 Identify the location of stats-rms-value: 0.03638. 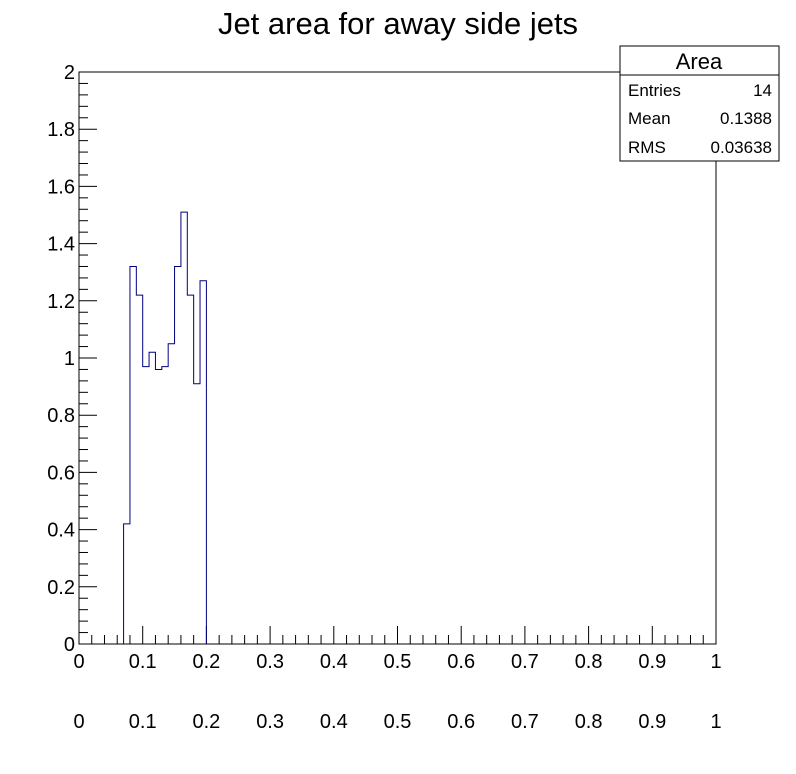
(741, 147).